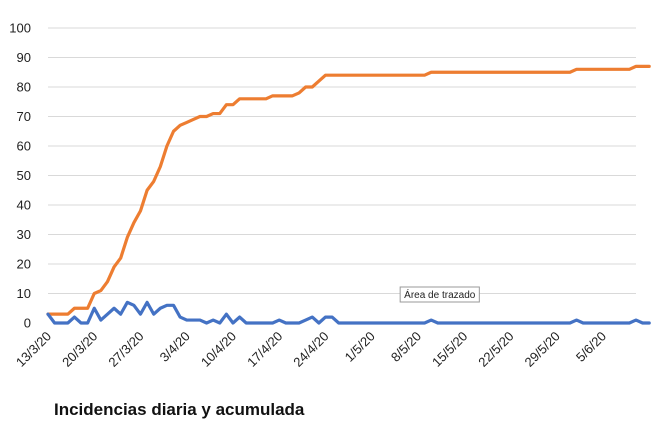 This screenshot has width=660, height=445. Describe the element at coordinates (24, 175) in the screenshot. I see `y-tick-label: 50` at that location.